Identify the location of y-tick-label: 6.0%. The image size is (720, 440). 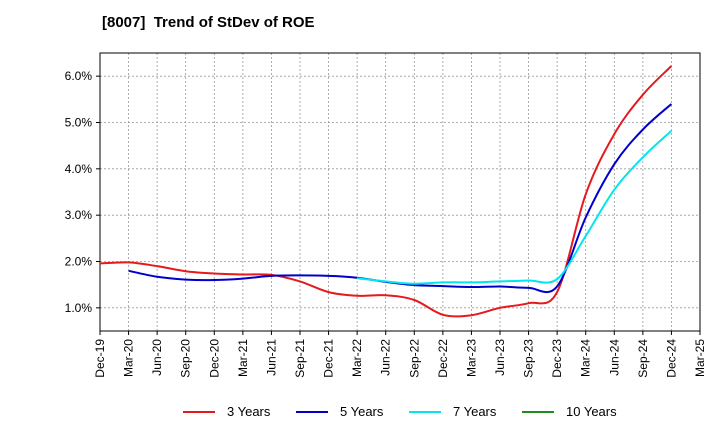
(79, 76).